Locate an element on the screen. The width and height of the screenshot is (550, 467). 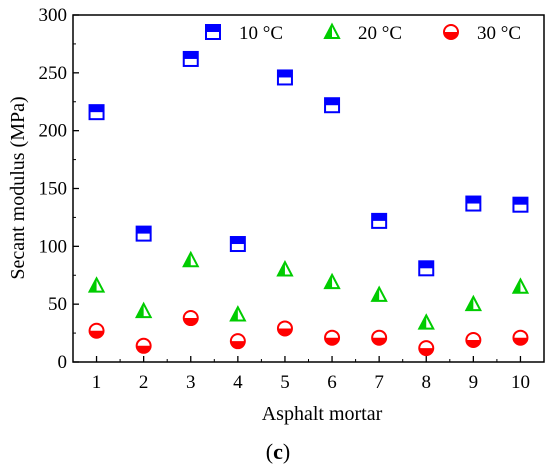
y-tick-label: 150 is located at coordinates (53, 189).